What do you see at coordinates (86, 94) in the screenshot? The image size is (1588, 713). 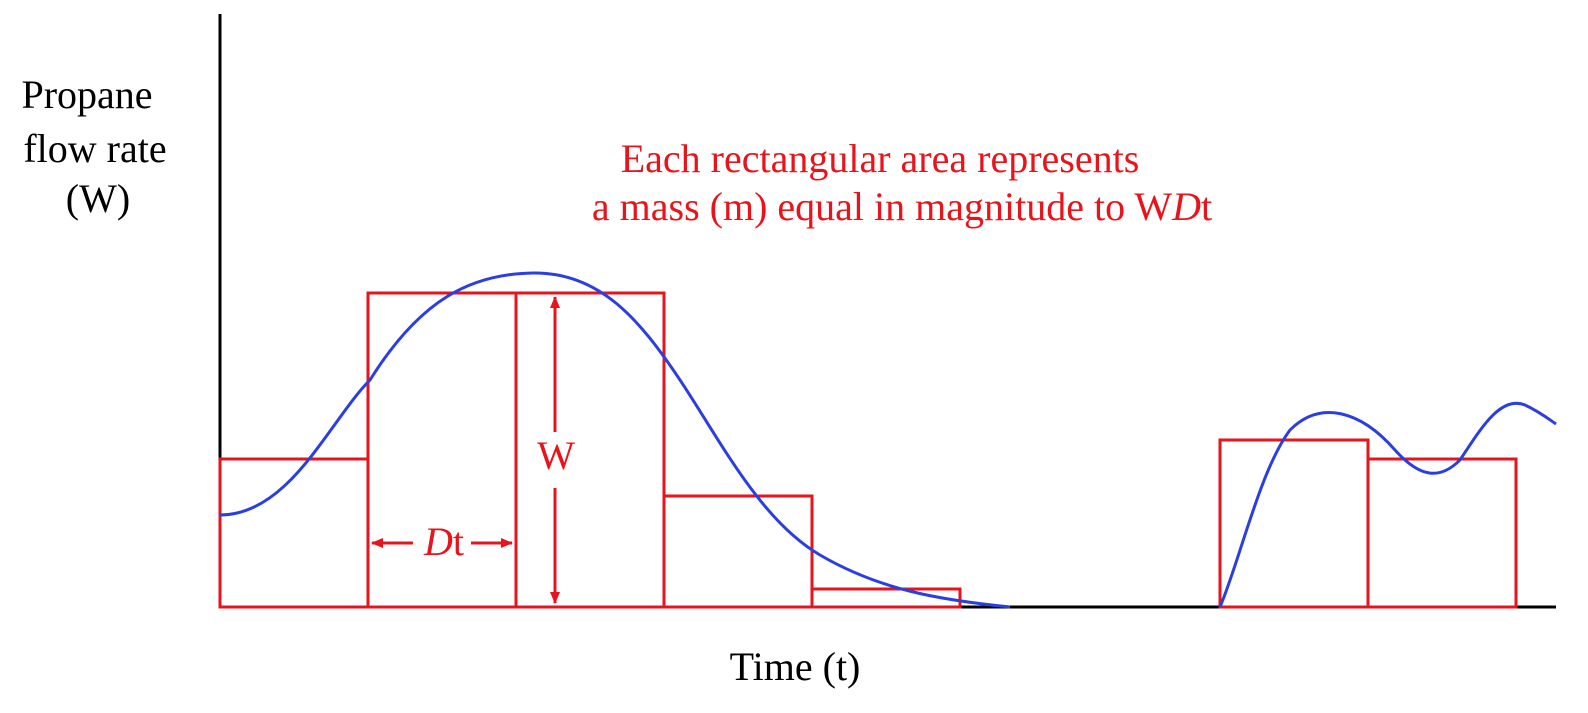 I see `y-axis-label-line-1: Propane` at bounding box center [86, 94].